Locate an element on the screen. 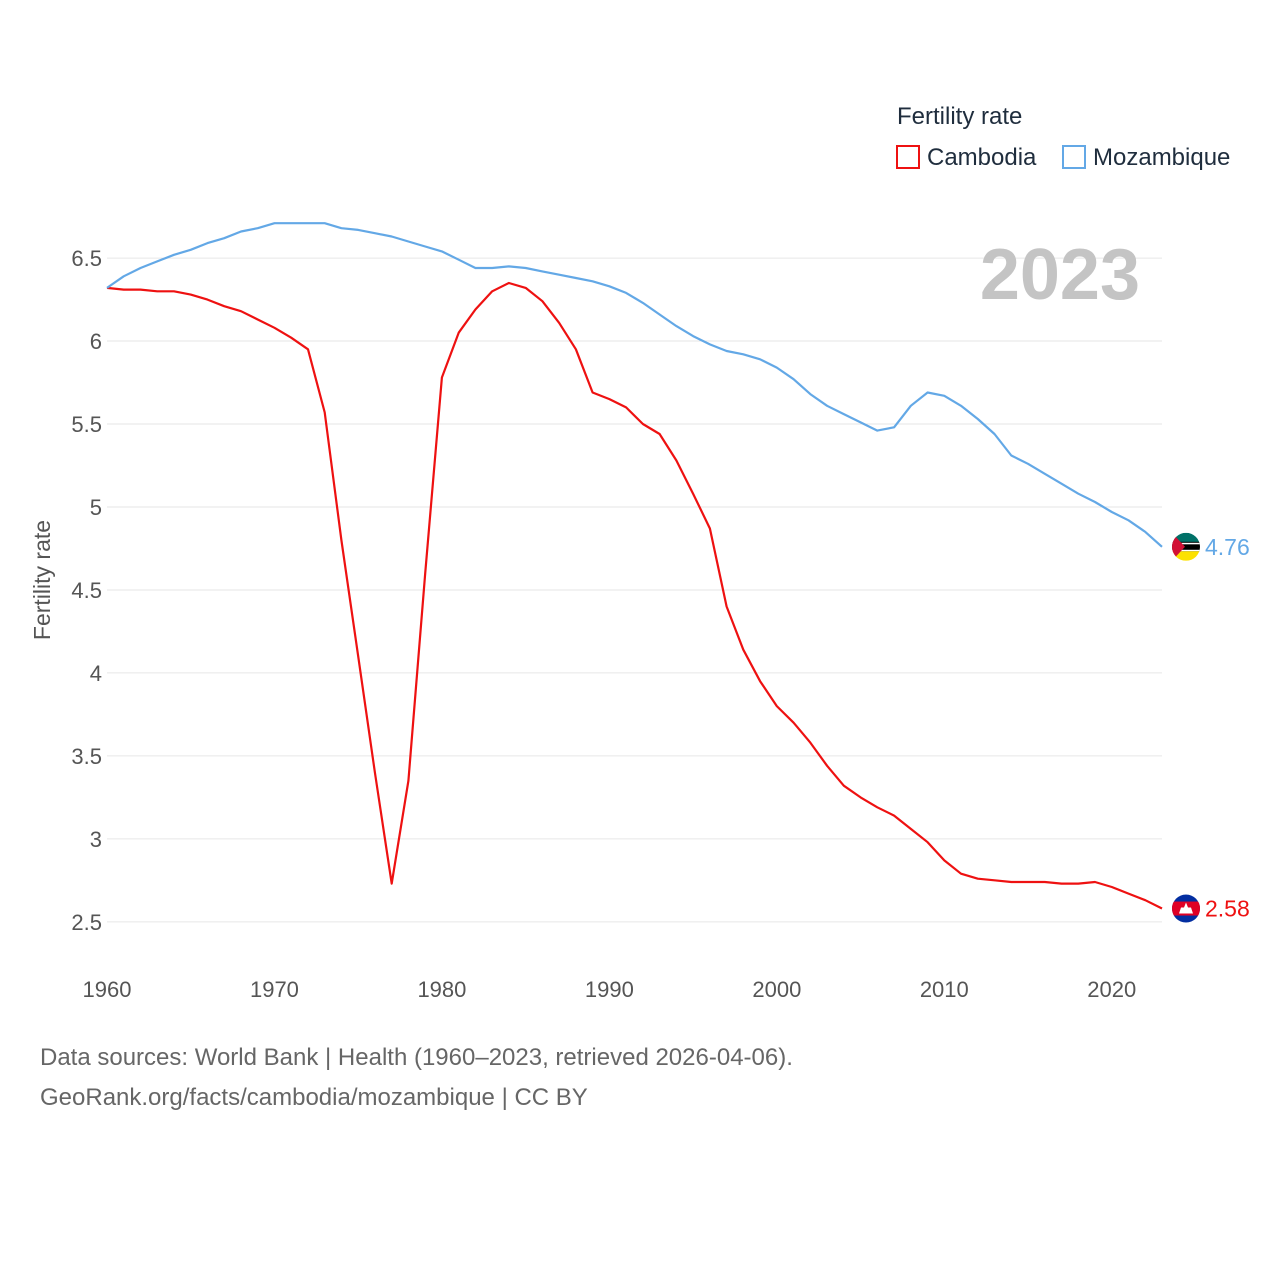 Image resolution: width=1280 pixels, height=1280 pixels. flag-stripe-bottom is located at coordinates (1186, 550).